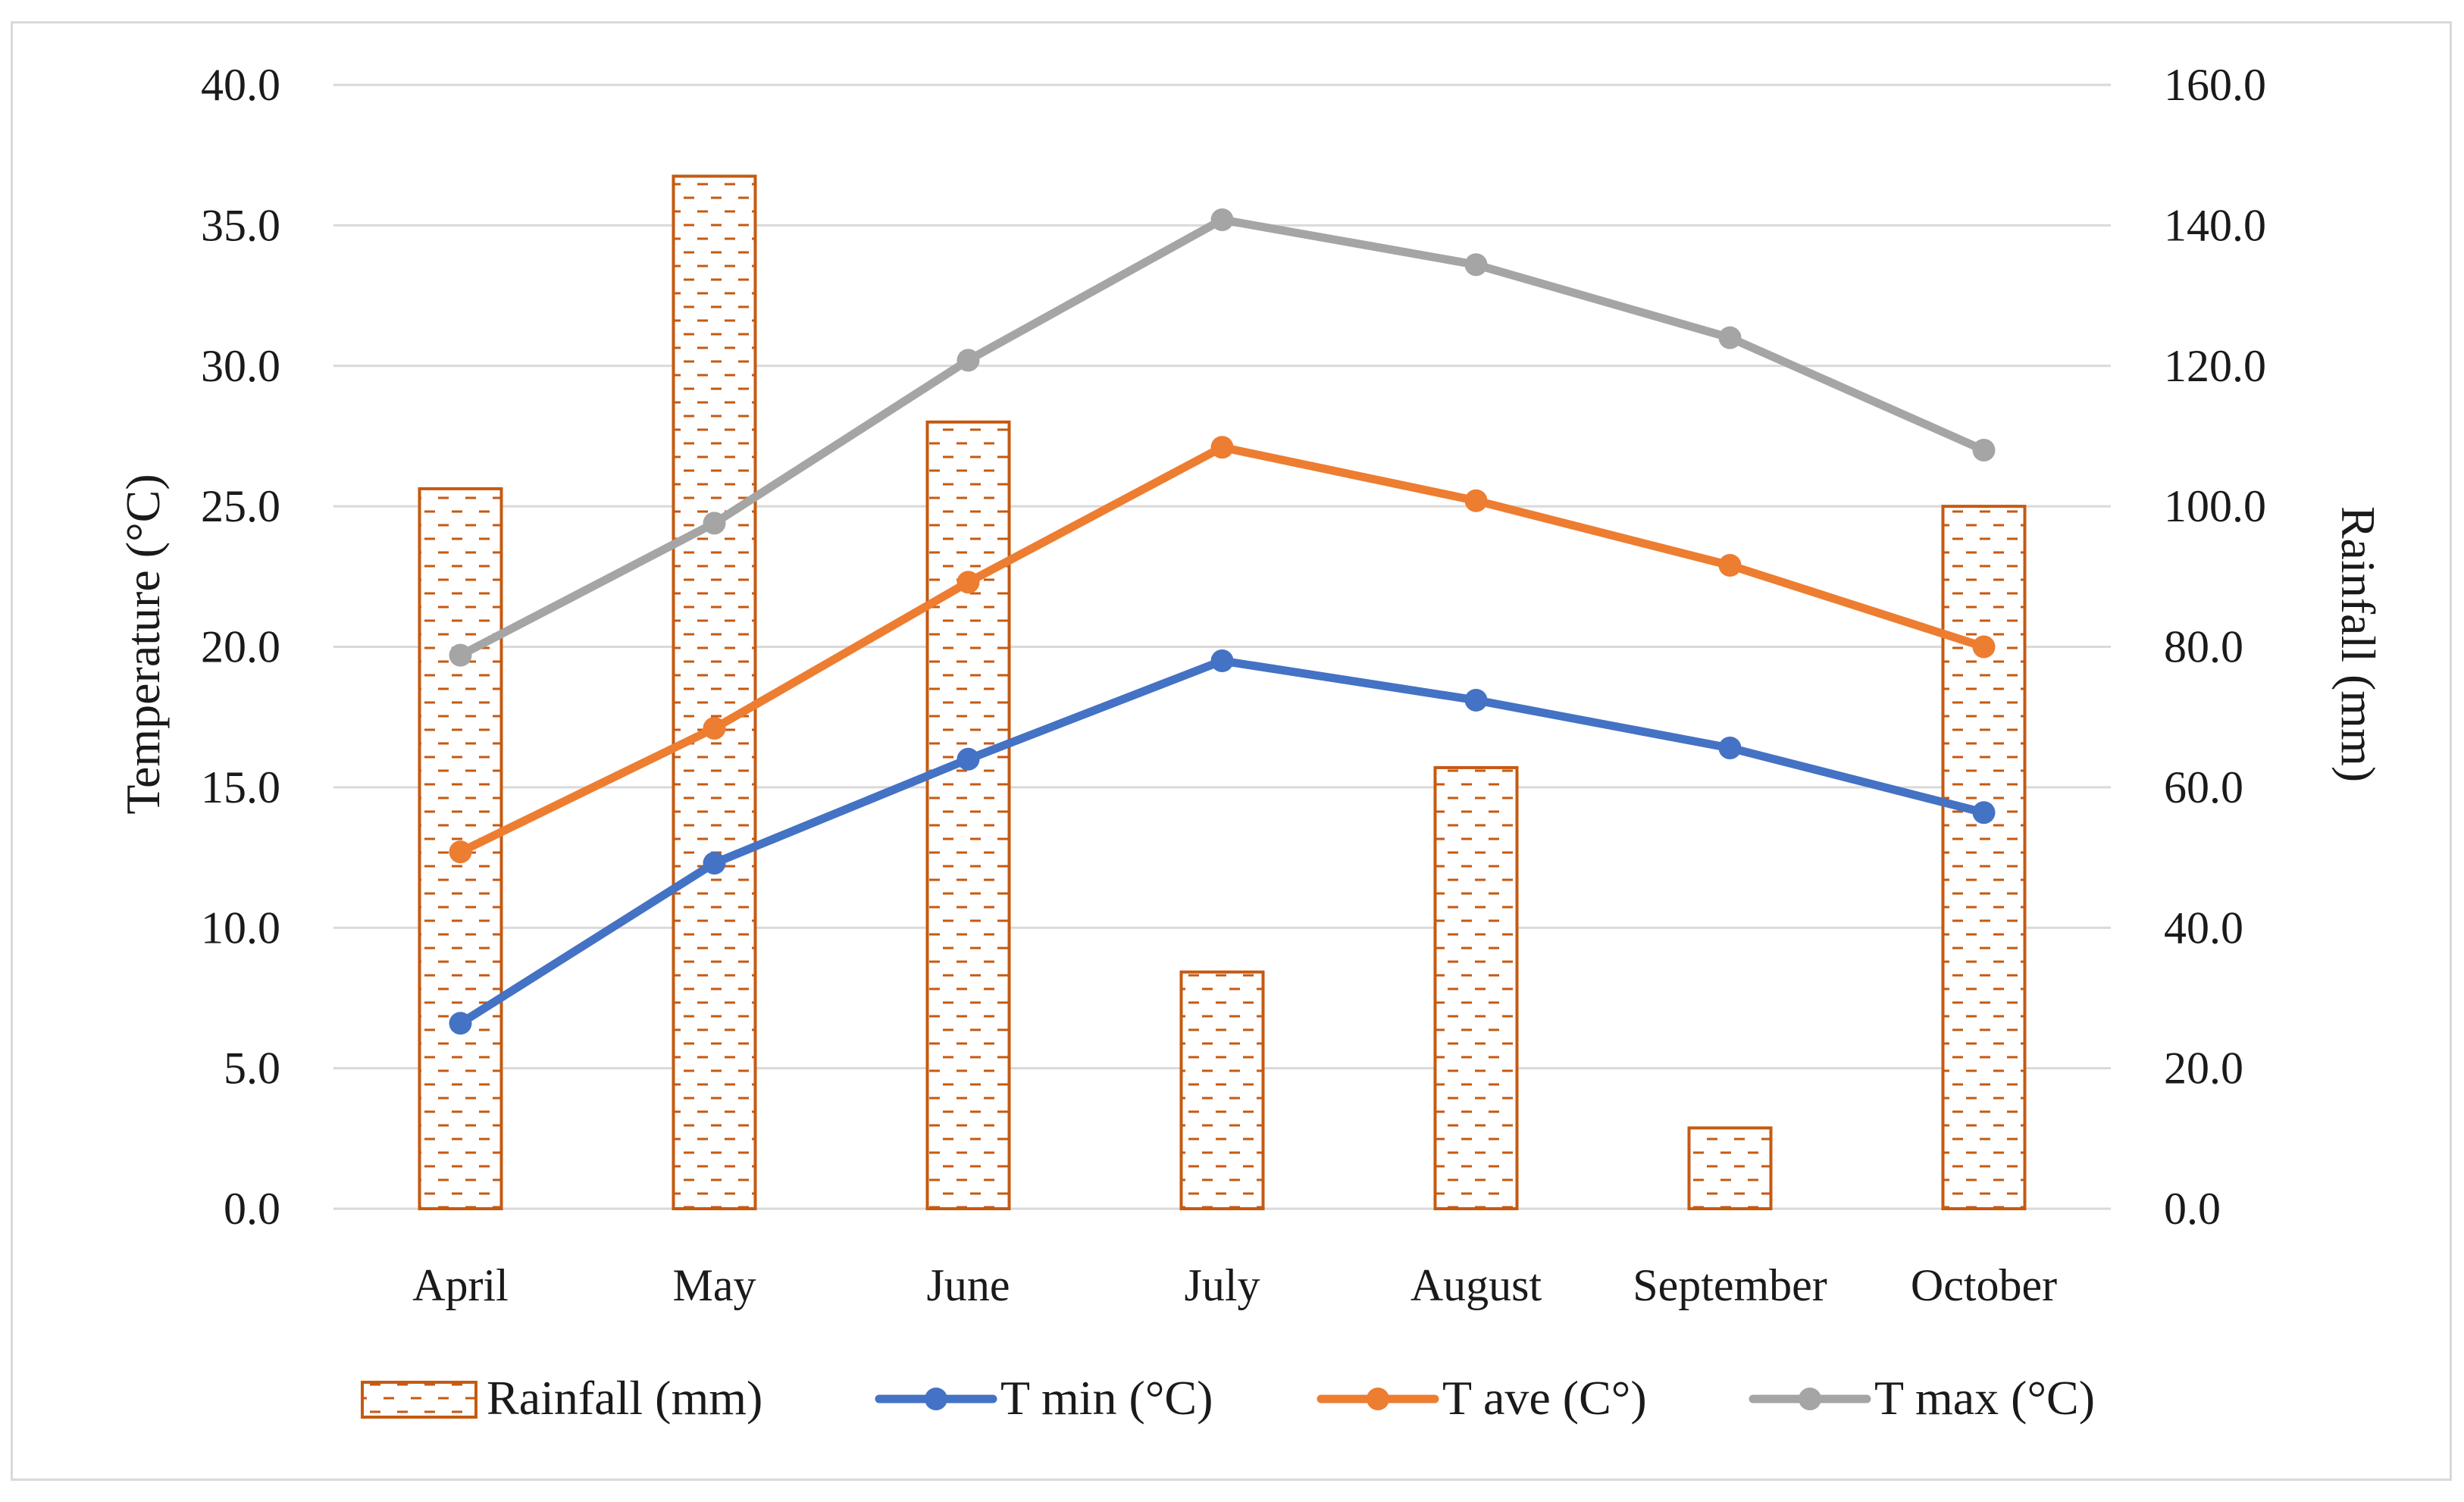 This screenshot has height=1502, width=2464. I want to click on legend-label: T min (°C), so click(1106, 1398).